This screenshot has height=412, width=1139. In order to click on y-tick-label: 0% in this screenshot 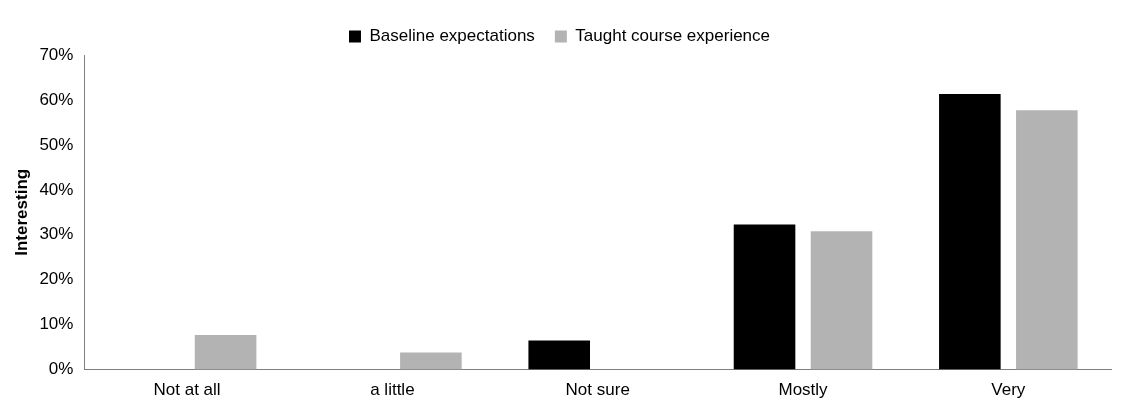, I will do `click(61, 369)`.